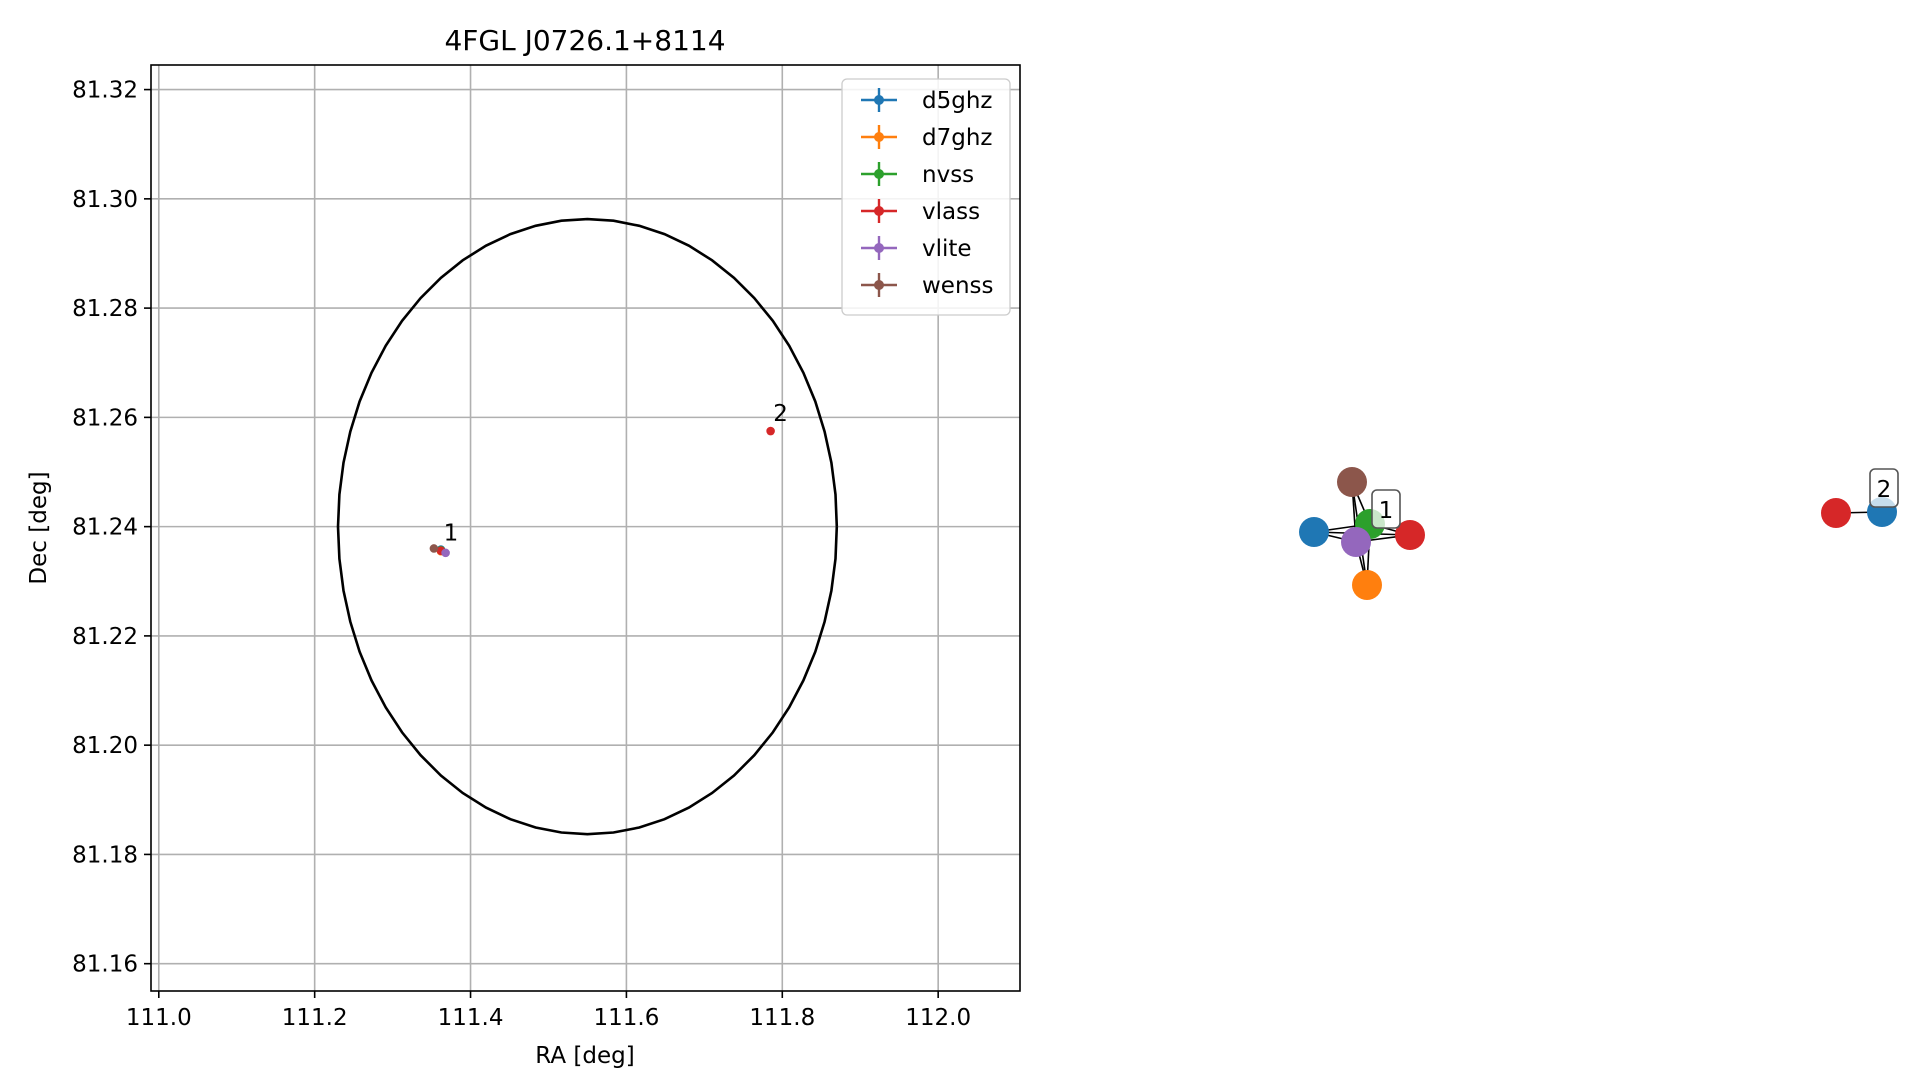 Image resolution: width=1919 pixels, height=1080 pixels. What do you see at coordinates (105, 637) in the screenshot?
I see `y-tick-label: 81.22` at bounding box center [105, 637].